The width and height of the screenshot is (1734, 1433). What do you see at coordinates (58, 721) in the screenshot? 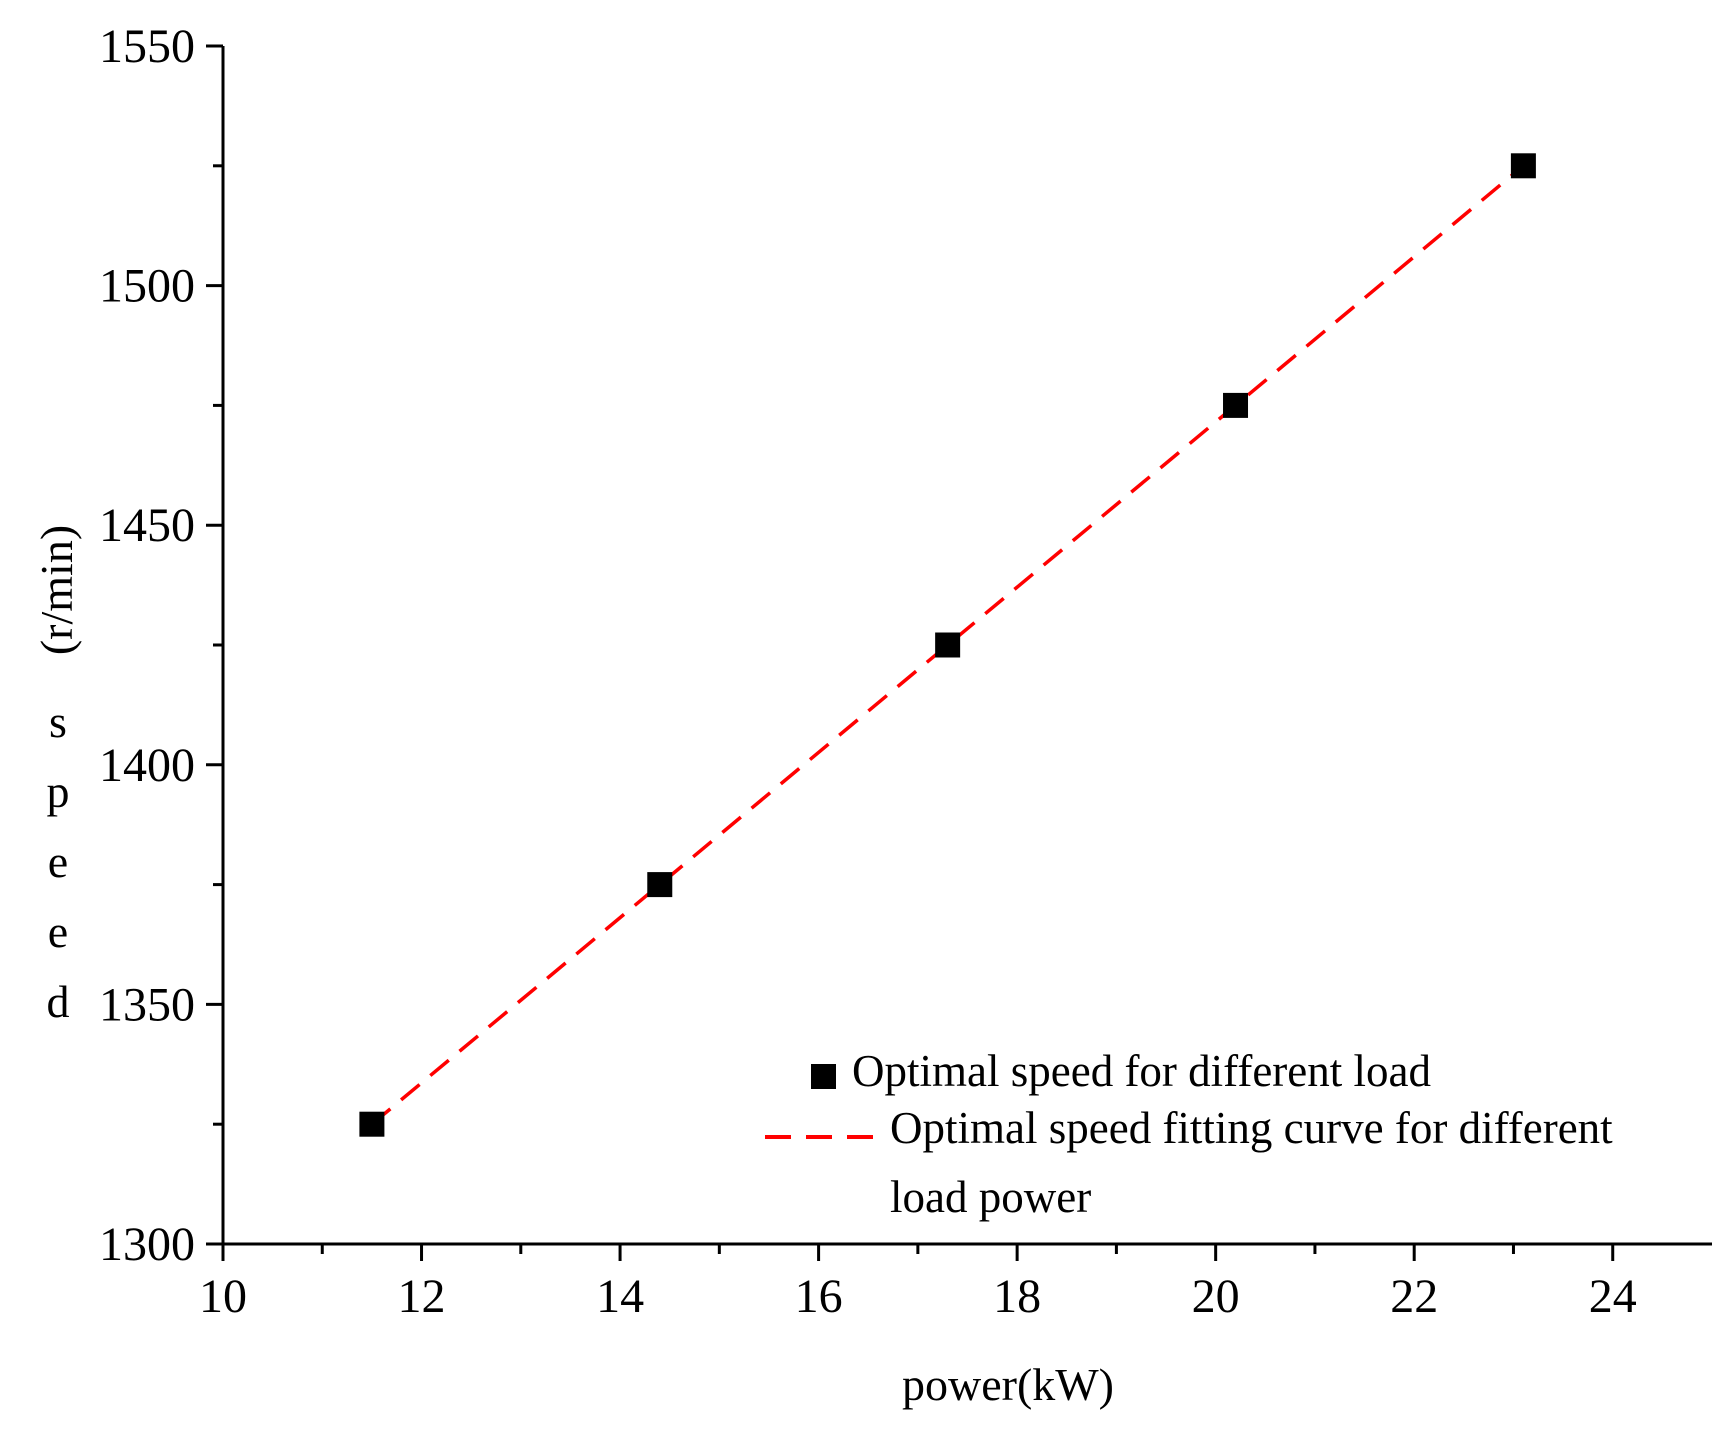
I see `y-axis-letter: s` at bounding box center [58, 721].